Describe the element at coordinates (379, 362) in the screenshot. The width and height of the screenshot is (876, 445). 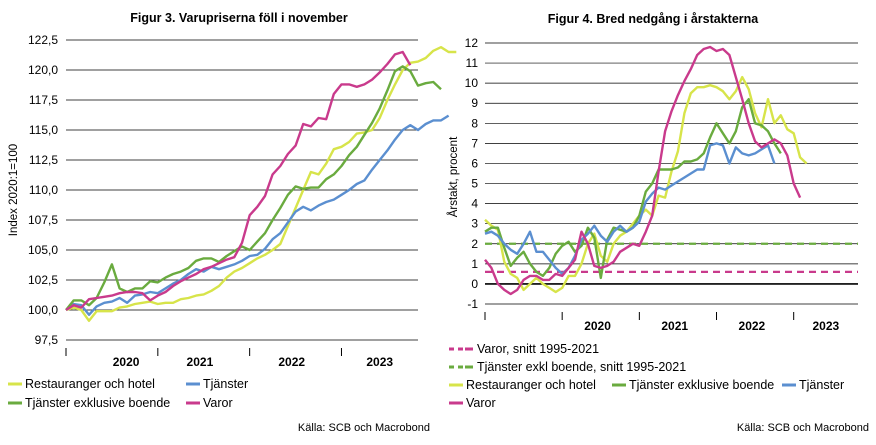
I see `fig3-year-label: 2023` at that location.